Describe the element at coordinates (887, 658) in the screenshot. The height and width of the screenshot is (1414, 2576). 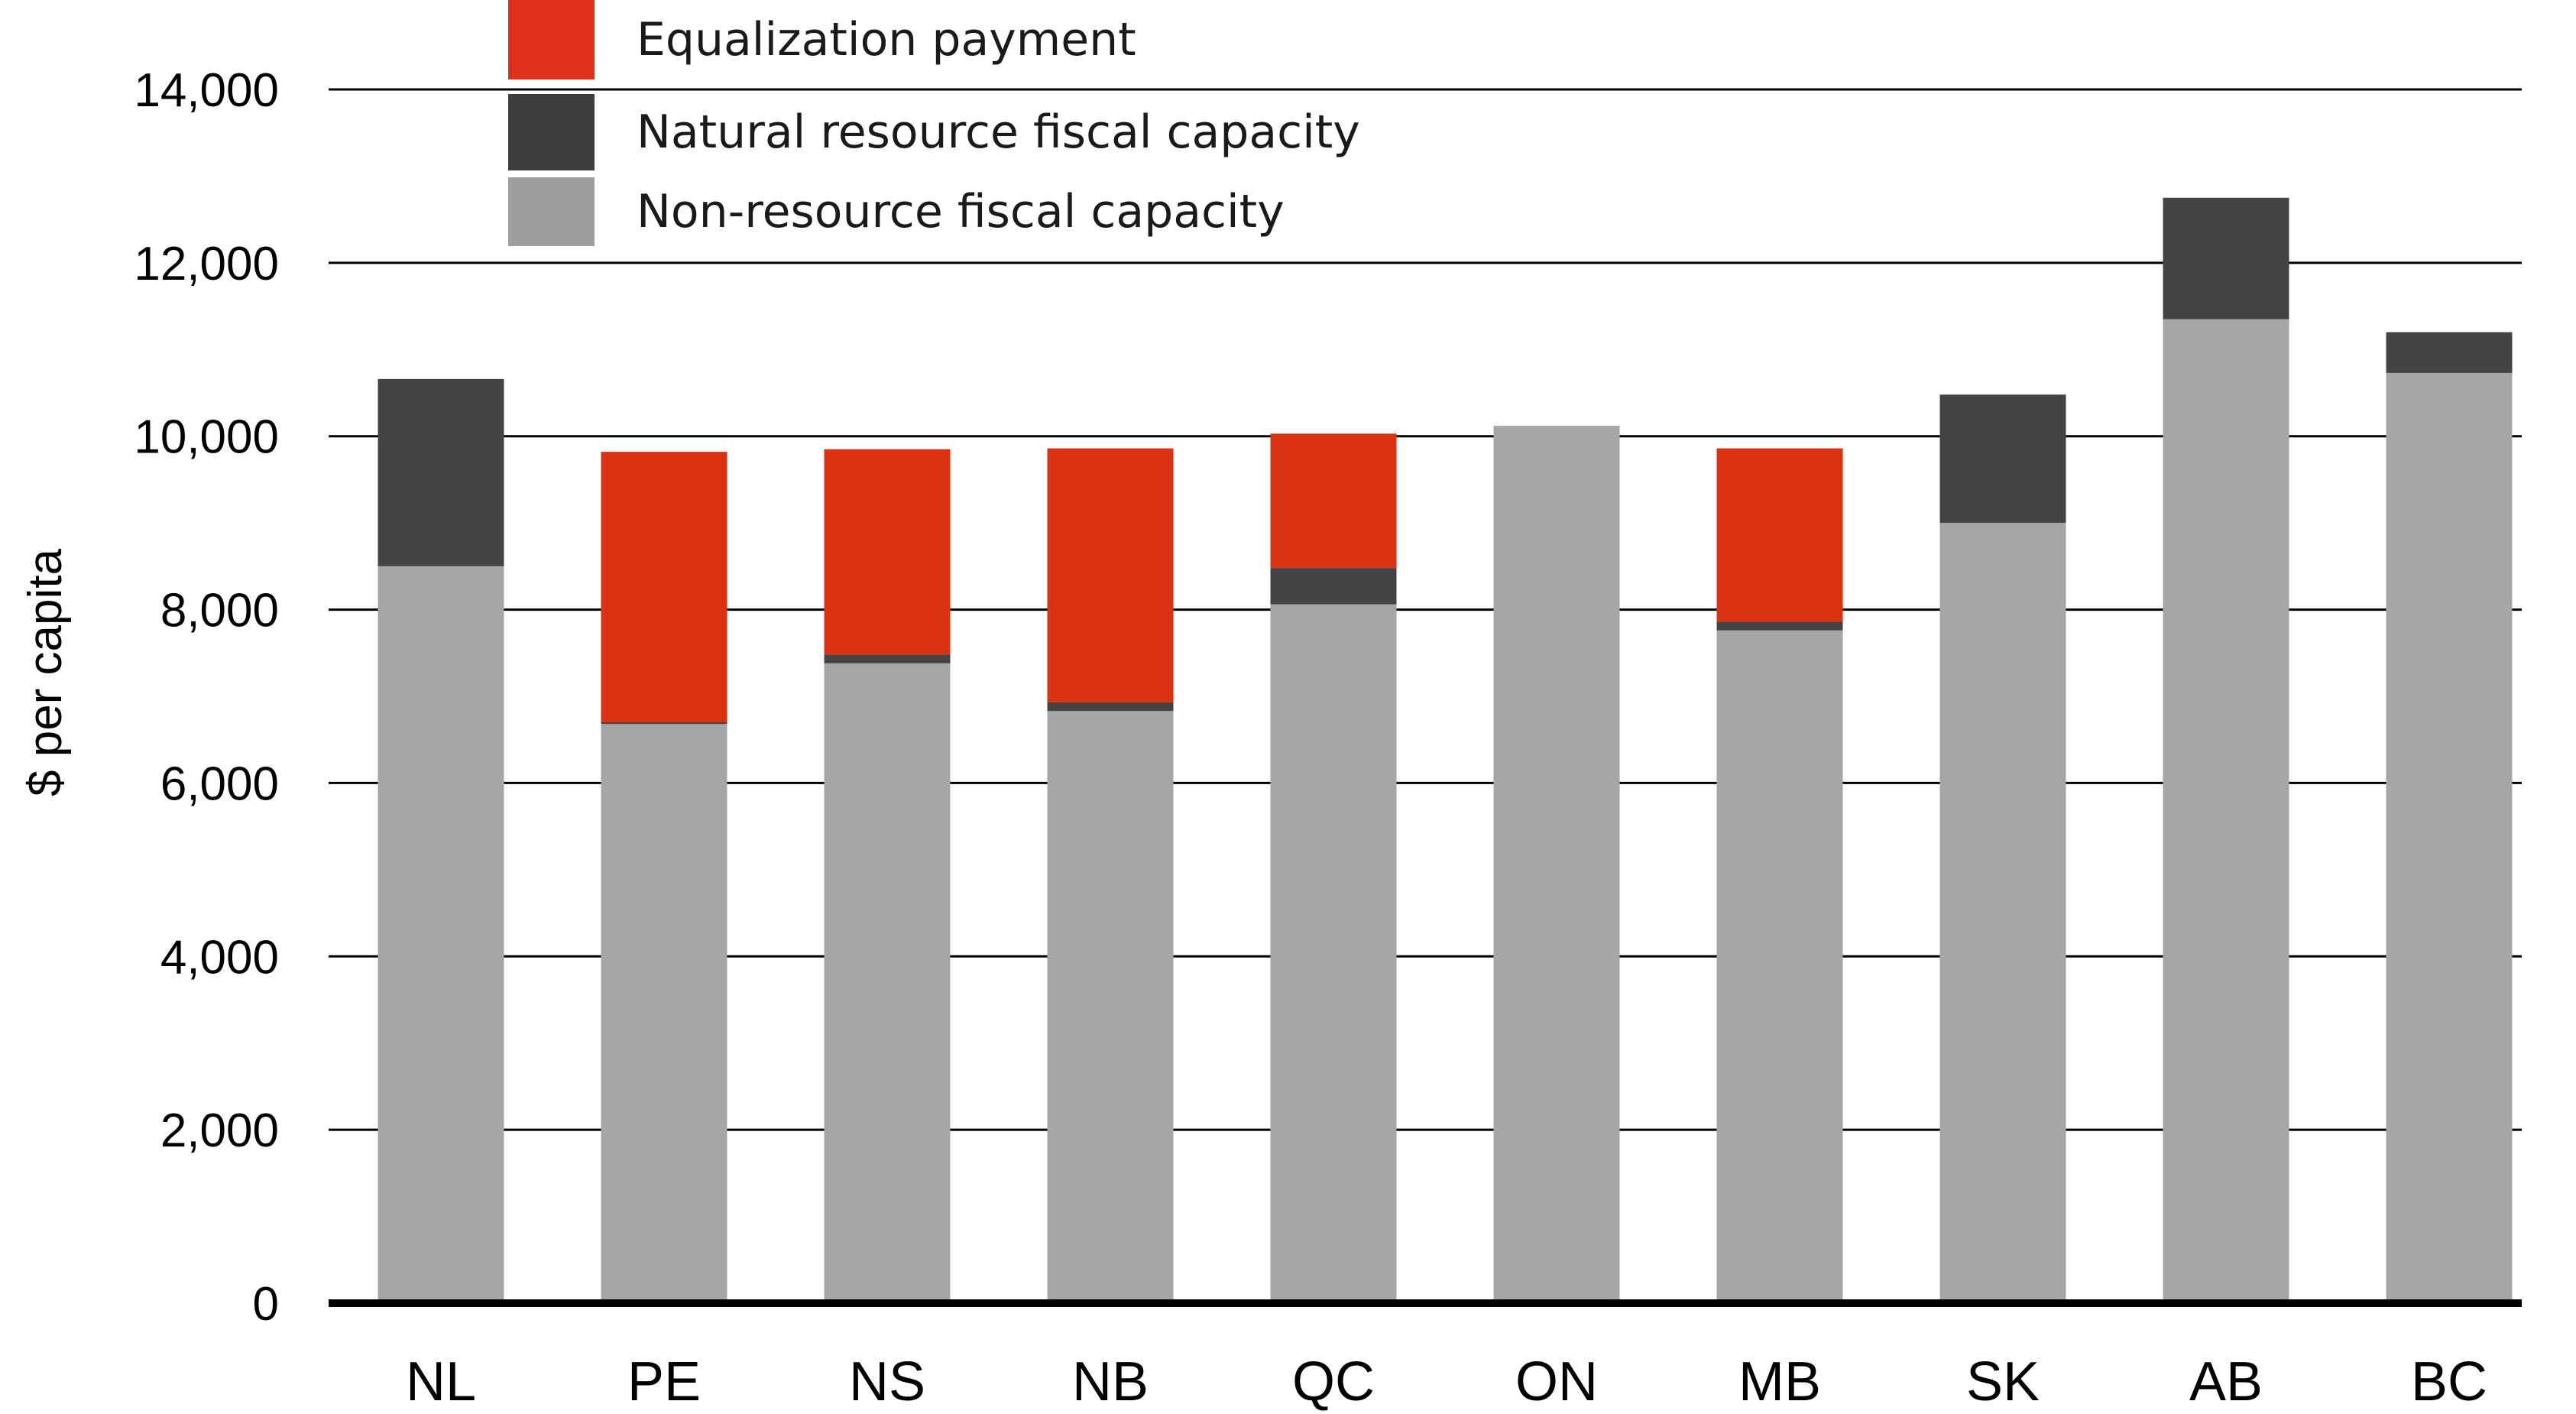
I see `bar-ns-natural-resource-fiscal-capacity` at that location.